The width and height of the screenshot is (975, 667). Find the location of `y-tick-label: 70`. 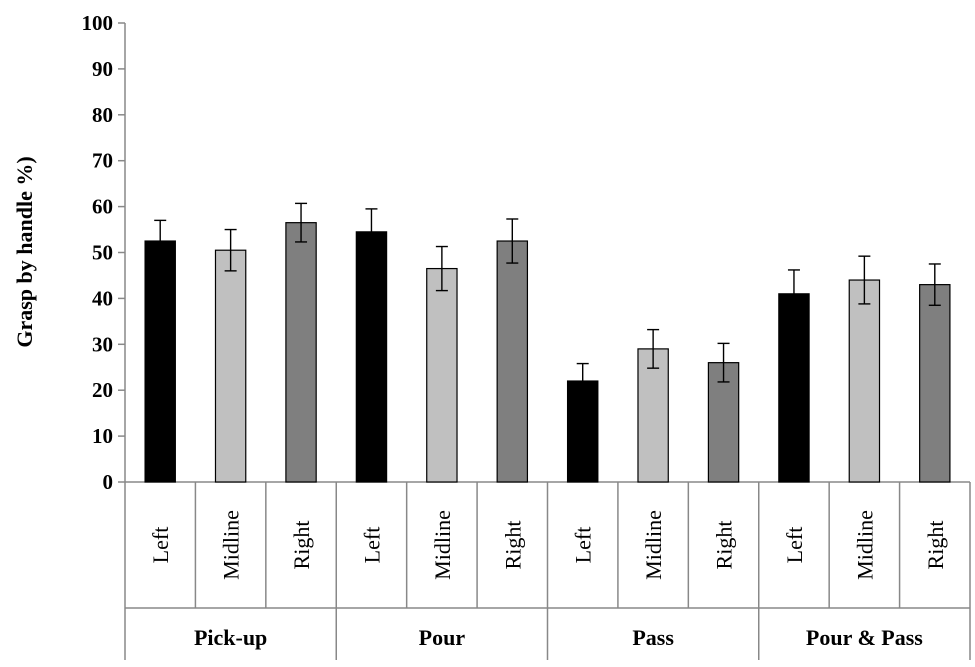

y-tick-label: 70 is located at coordinates (102, 161).